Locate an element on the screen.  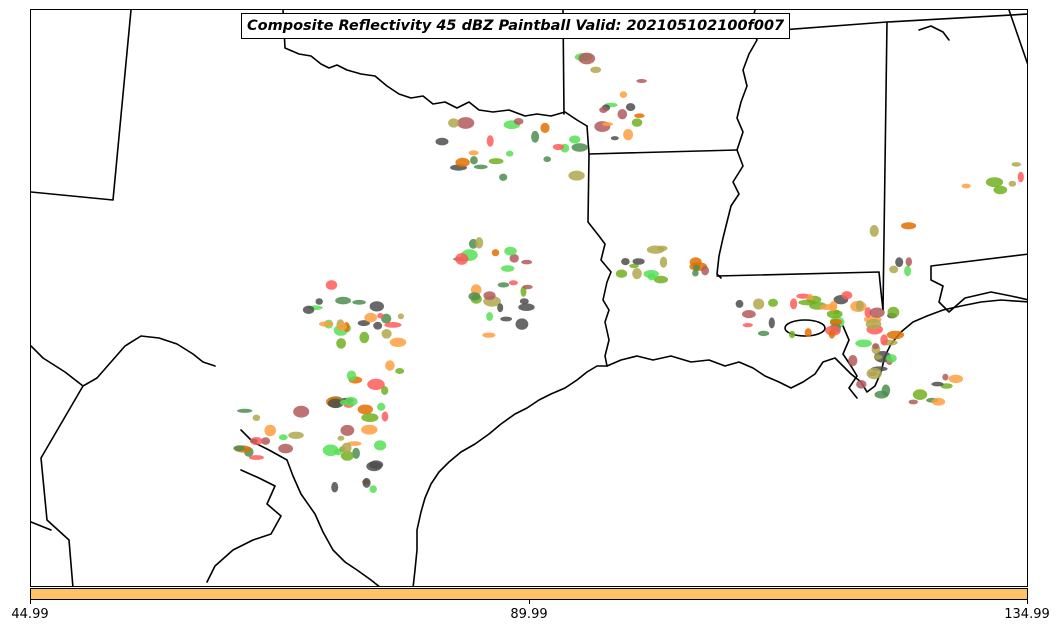
state-border-ms-al is located at coordinates (885, 166).